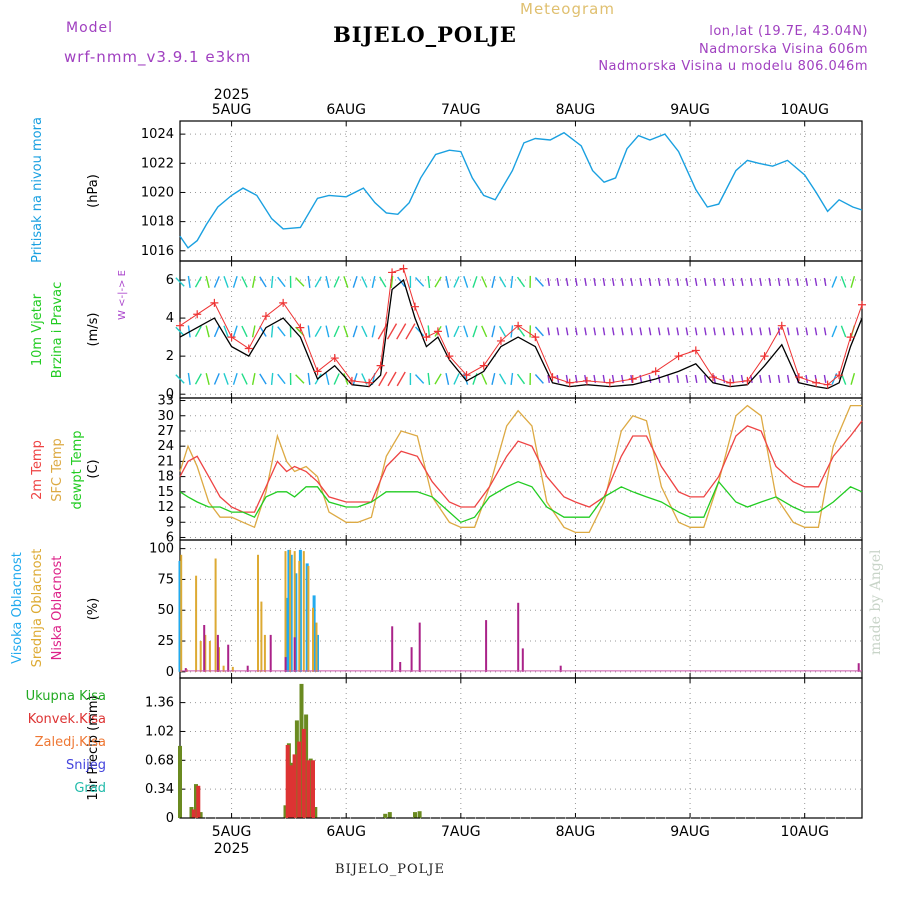 Image resolution: width=900 pixels, height=900 pixels. What do you see at coordinates (567, 9) in the screenshot?
I see `meteogram-subtitle: Meteogram` at bounding box center [567, 9].